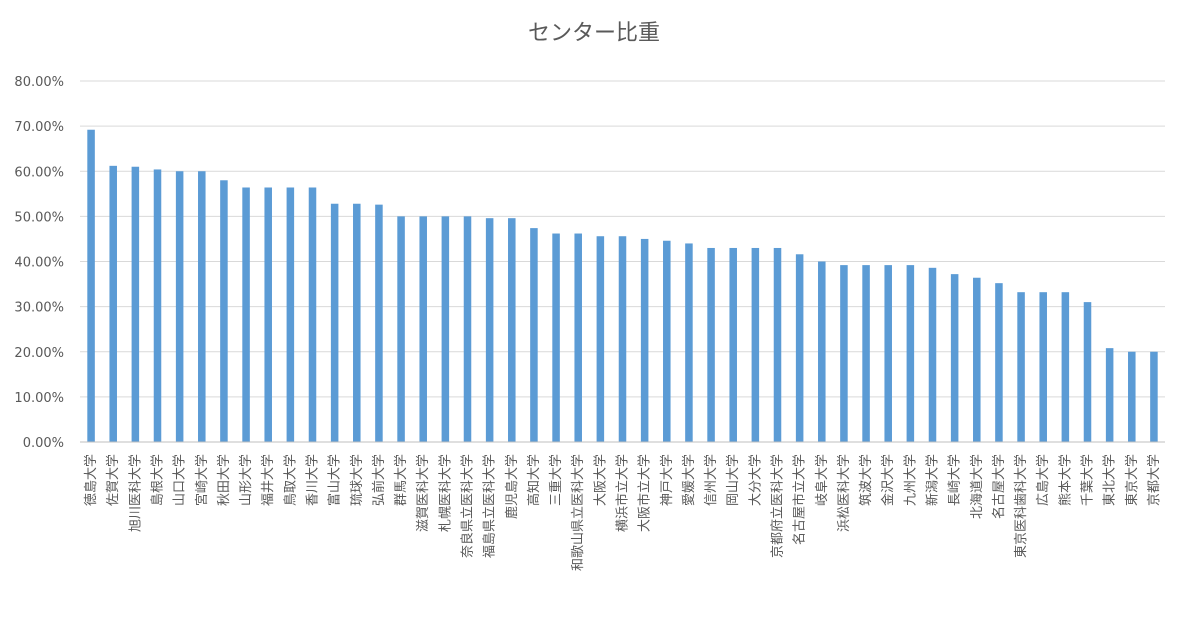  I want to click on x-tick-label: 新潟大学, so click(933, 480).